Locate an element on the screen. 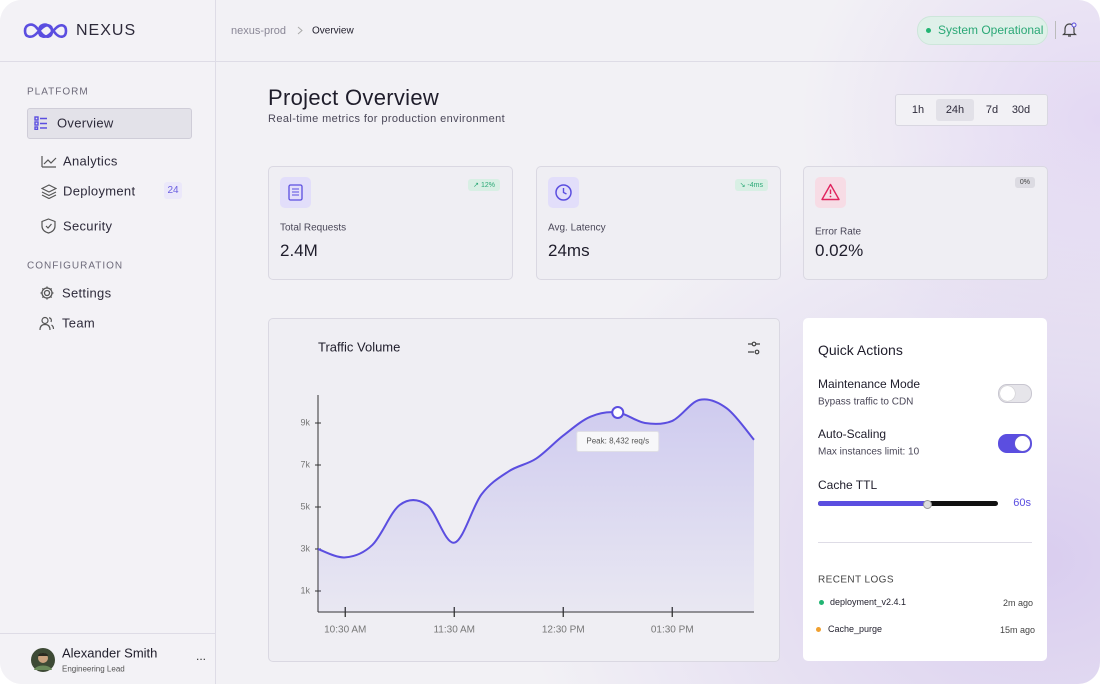  avatar is located at coordinates (43, 660).